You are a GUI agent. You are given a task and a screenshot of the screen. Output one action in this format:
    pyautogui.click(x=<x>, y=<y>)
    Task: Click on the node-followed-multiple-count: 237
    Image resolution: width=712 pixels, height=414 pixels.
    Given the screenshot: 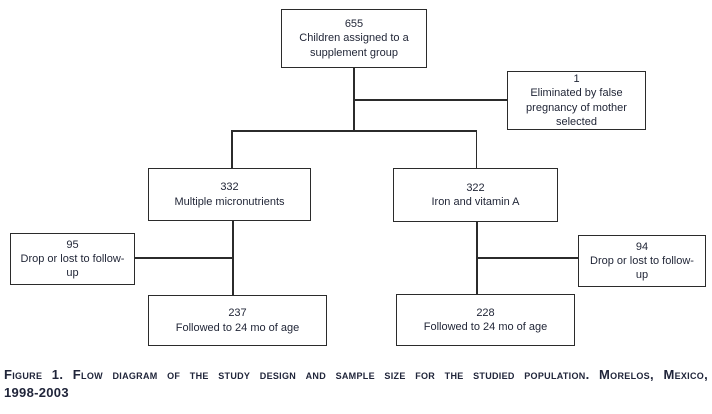 What is the action you would take?
    pyautogui.click(x=237, y=313)
    